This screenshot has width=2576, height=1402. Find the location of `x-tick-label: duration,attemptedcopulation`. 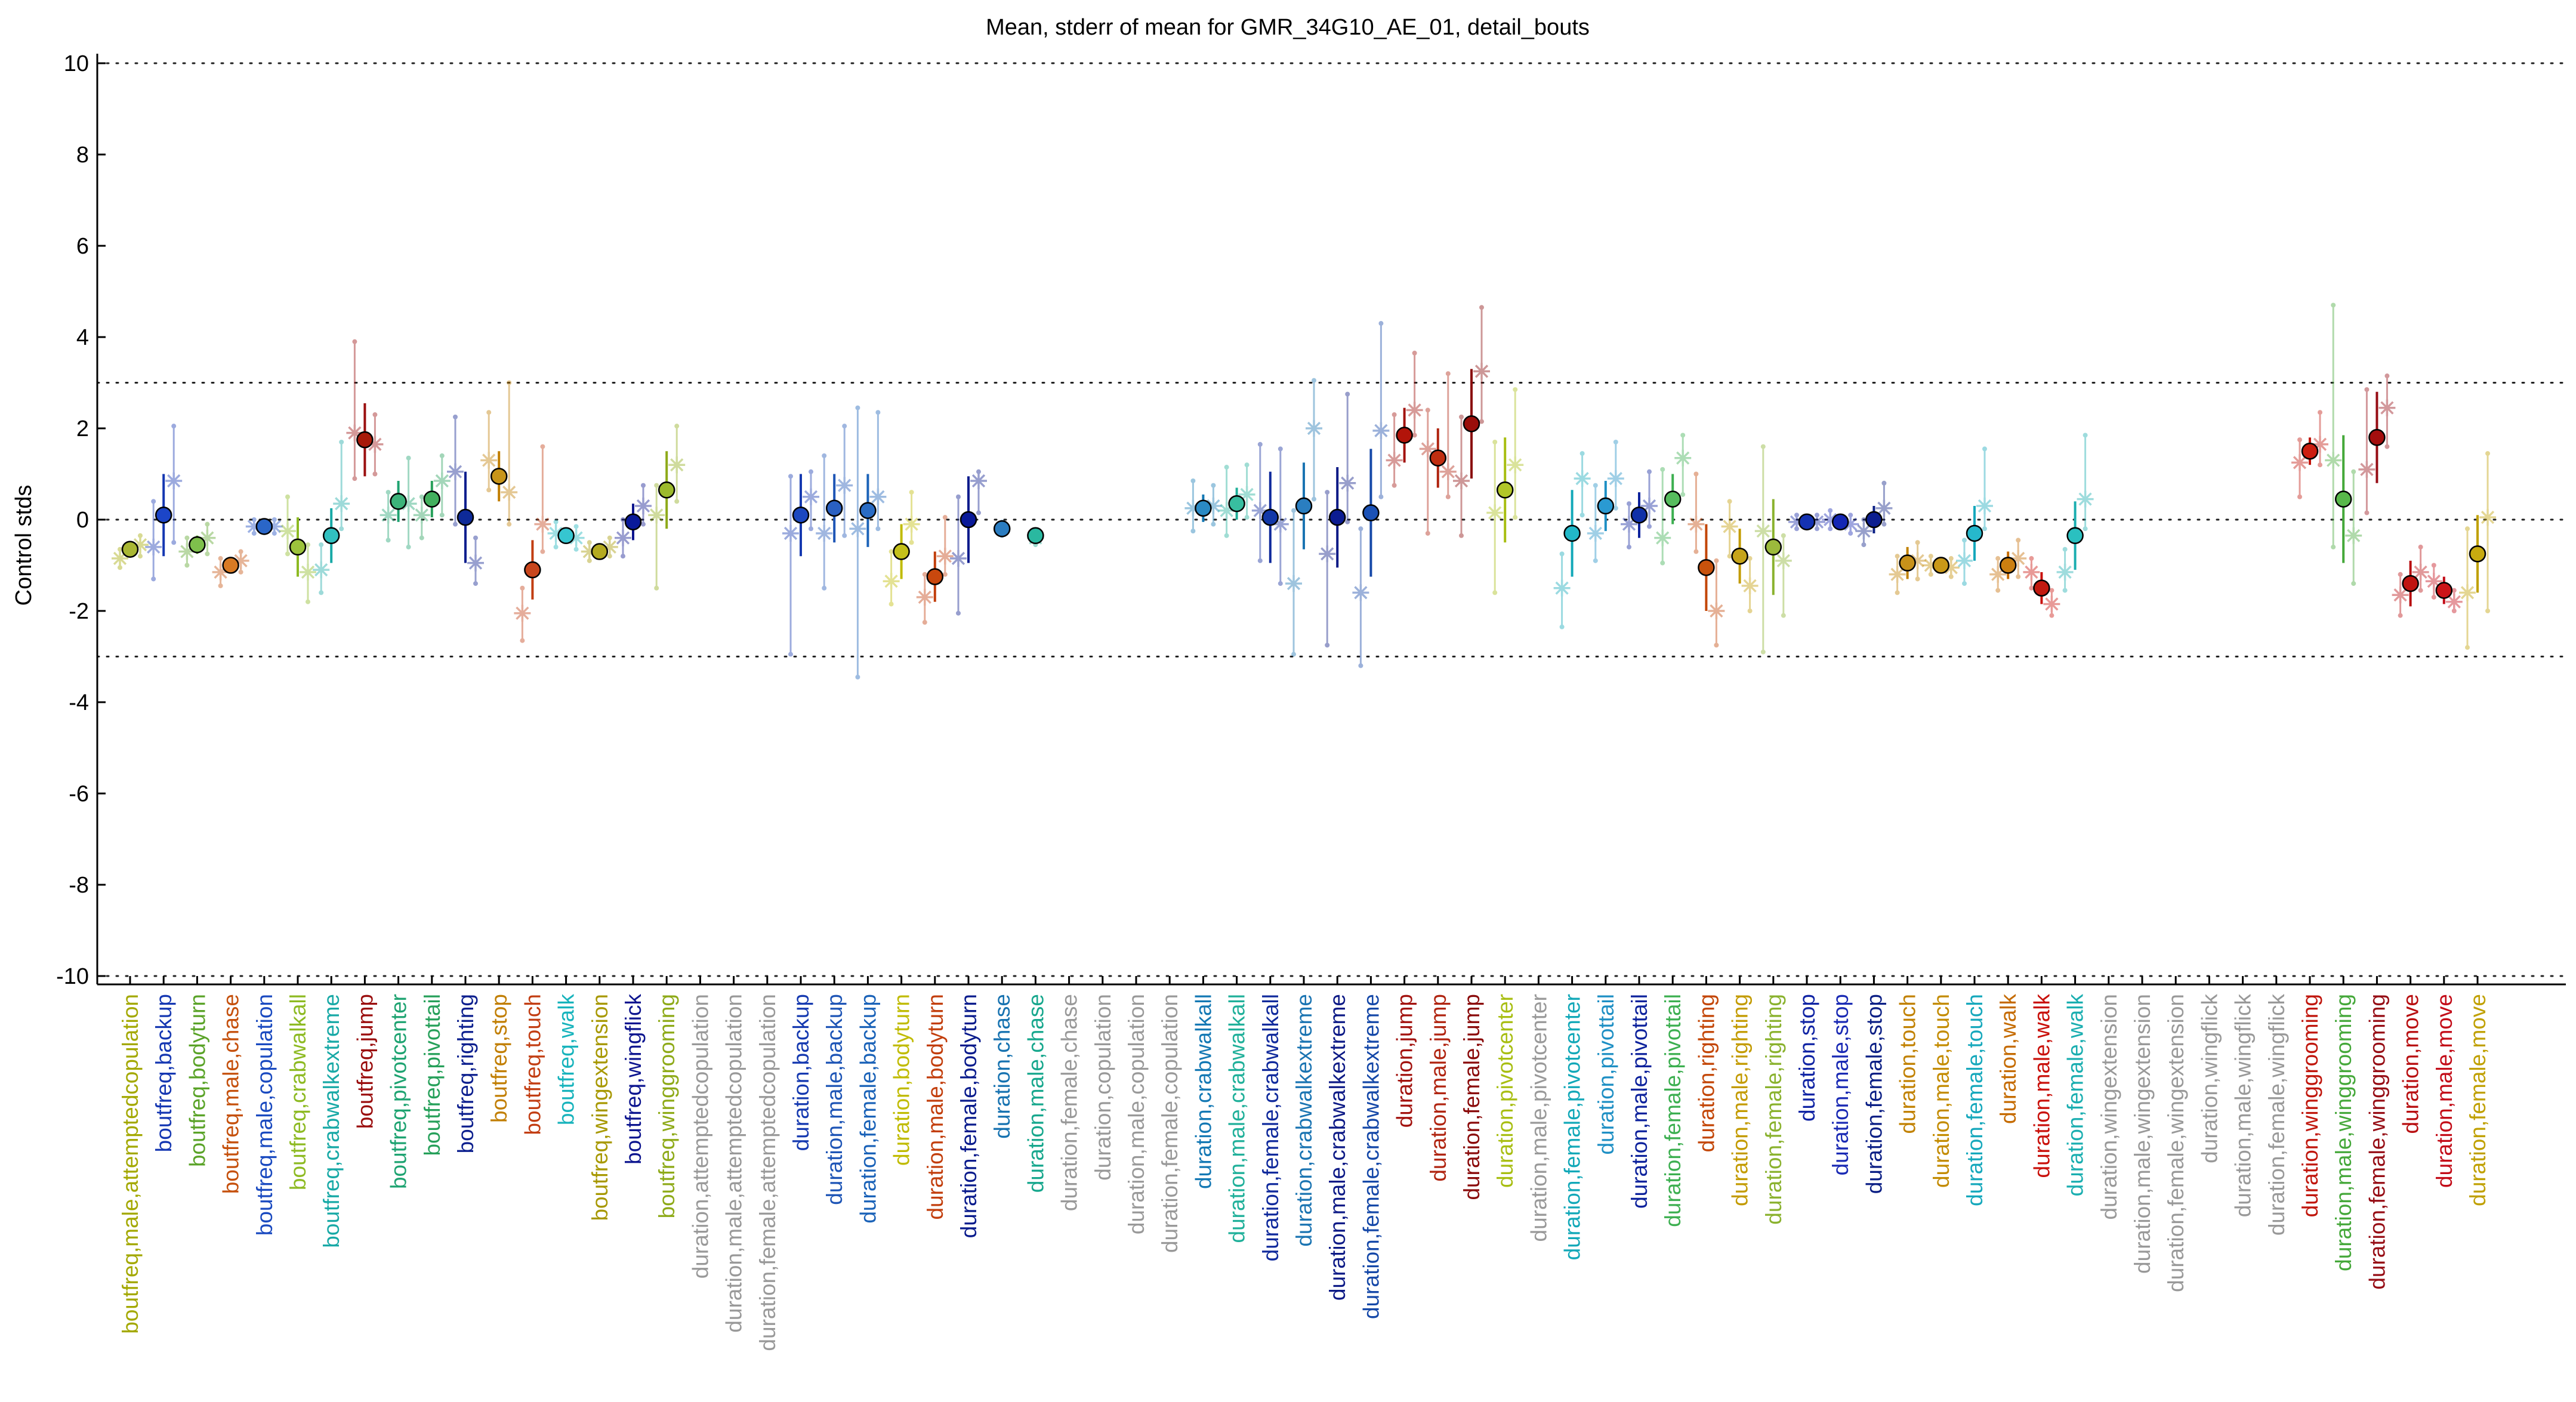

x-tick-label: duration,attemptedcopulation is located at coordinates (700, 1136).